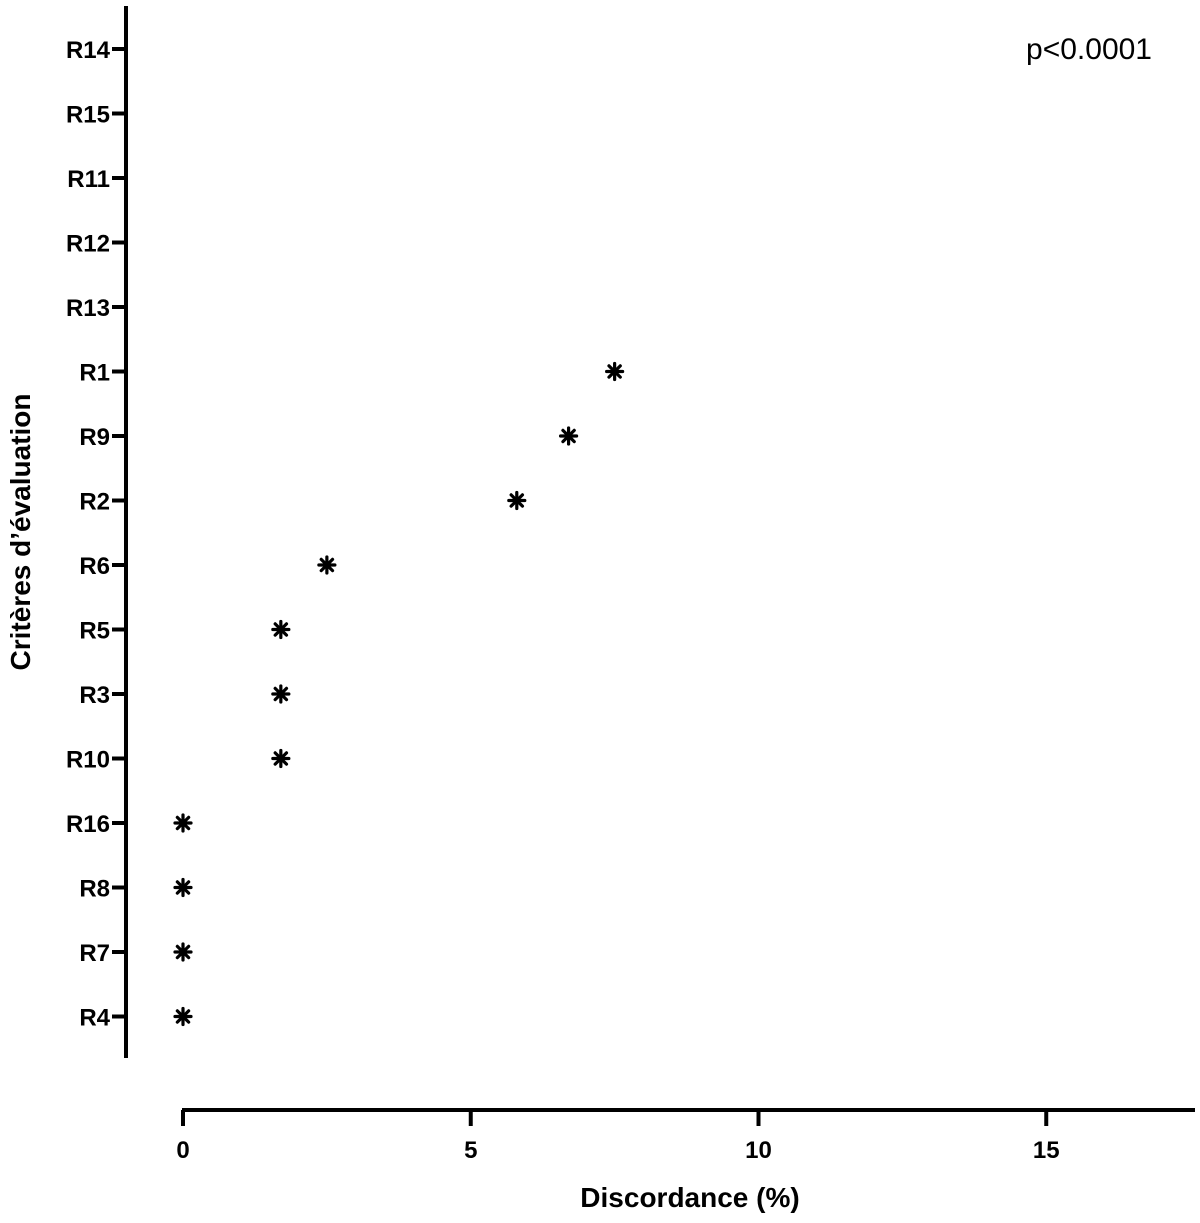  I want to click on y-tick-label: R16, so click(88, 824).